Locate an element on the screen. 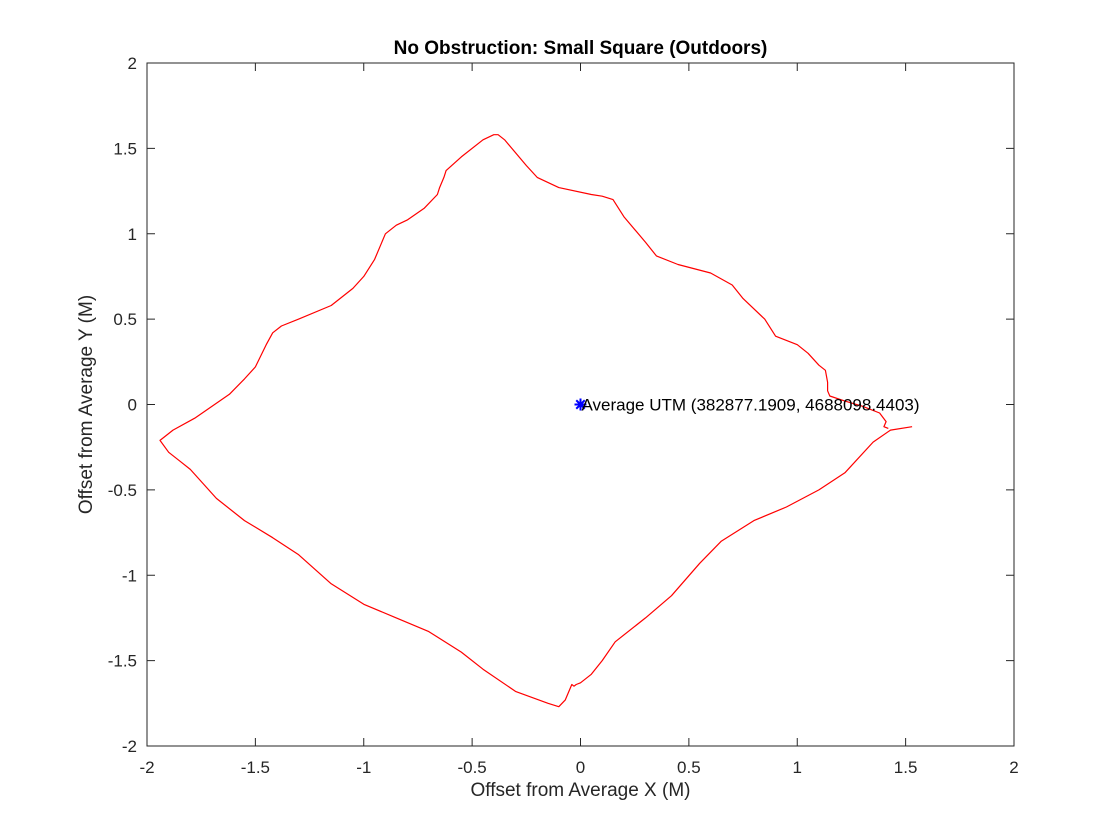 This screenshot has height=840, width=1120. x-tick-label: 0 is located at coordinates (580, 767).